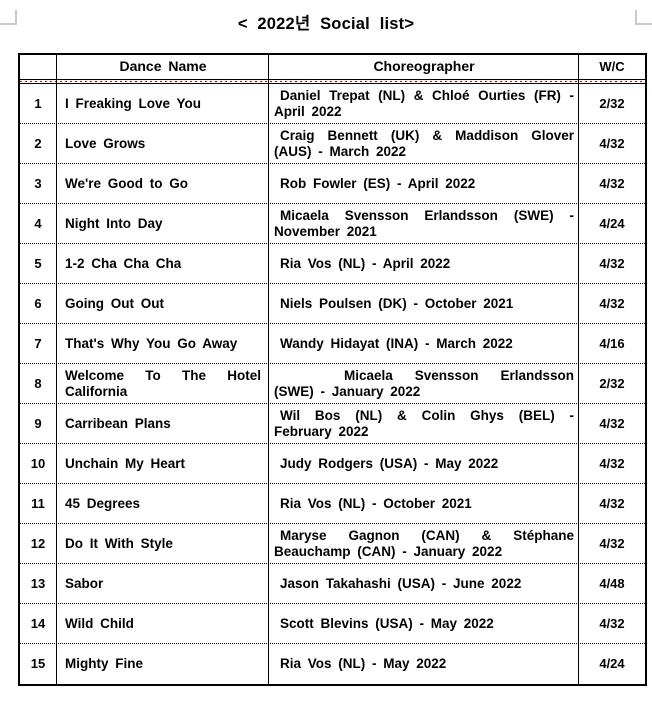 Image resolution: width=652 pixels, height=715 pixels. What do you see at coordinates (424, 463) in the screenshot?
I see `choreographer-cell: Judy Rodgers (USA) - May 2022` at bounding box center [424, 463].